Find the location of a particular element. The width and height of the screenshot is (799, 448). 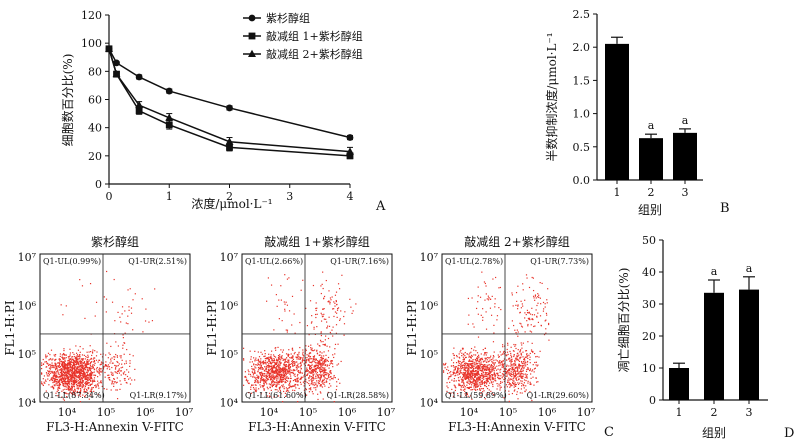

series-marker-circle is located at coordinates (252, 18).